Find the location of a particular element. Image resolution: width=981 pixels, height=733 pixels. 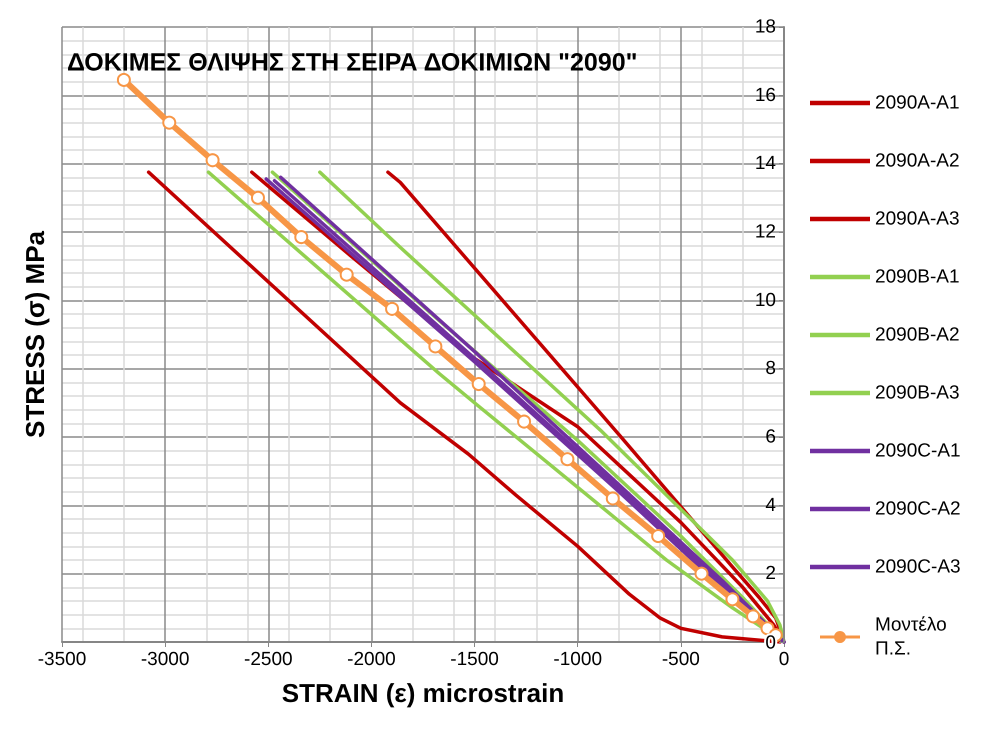

x-tick-label: -1000 is located at coordinates (577, 659).